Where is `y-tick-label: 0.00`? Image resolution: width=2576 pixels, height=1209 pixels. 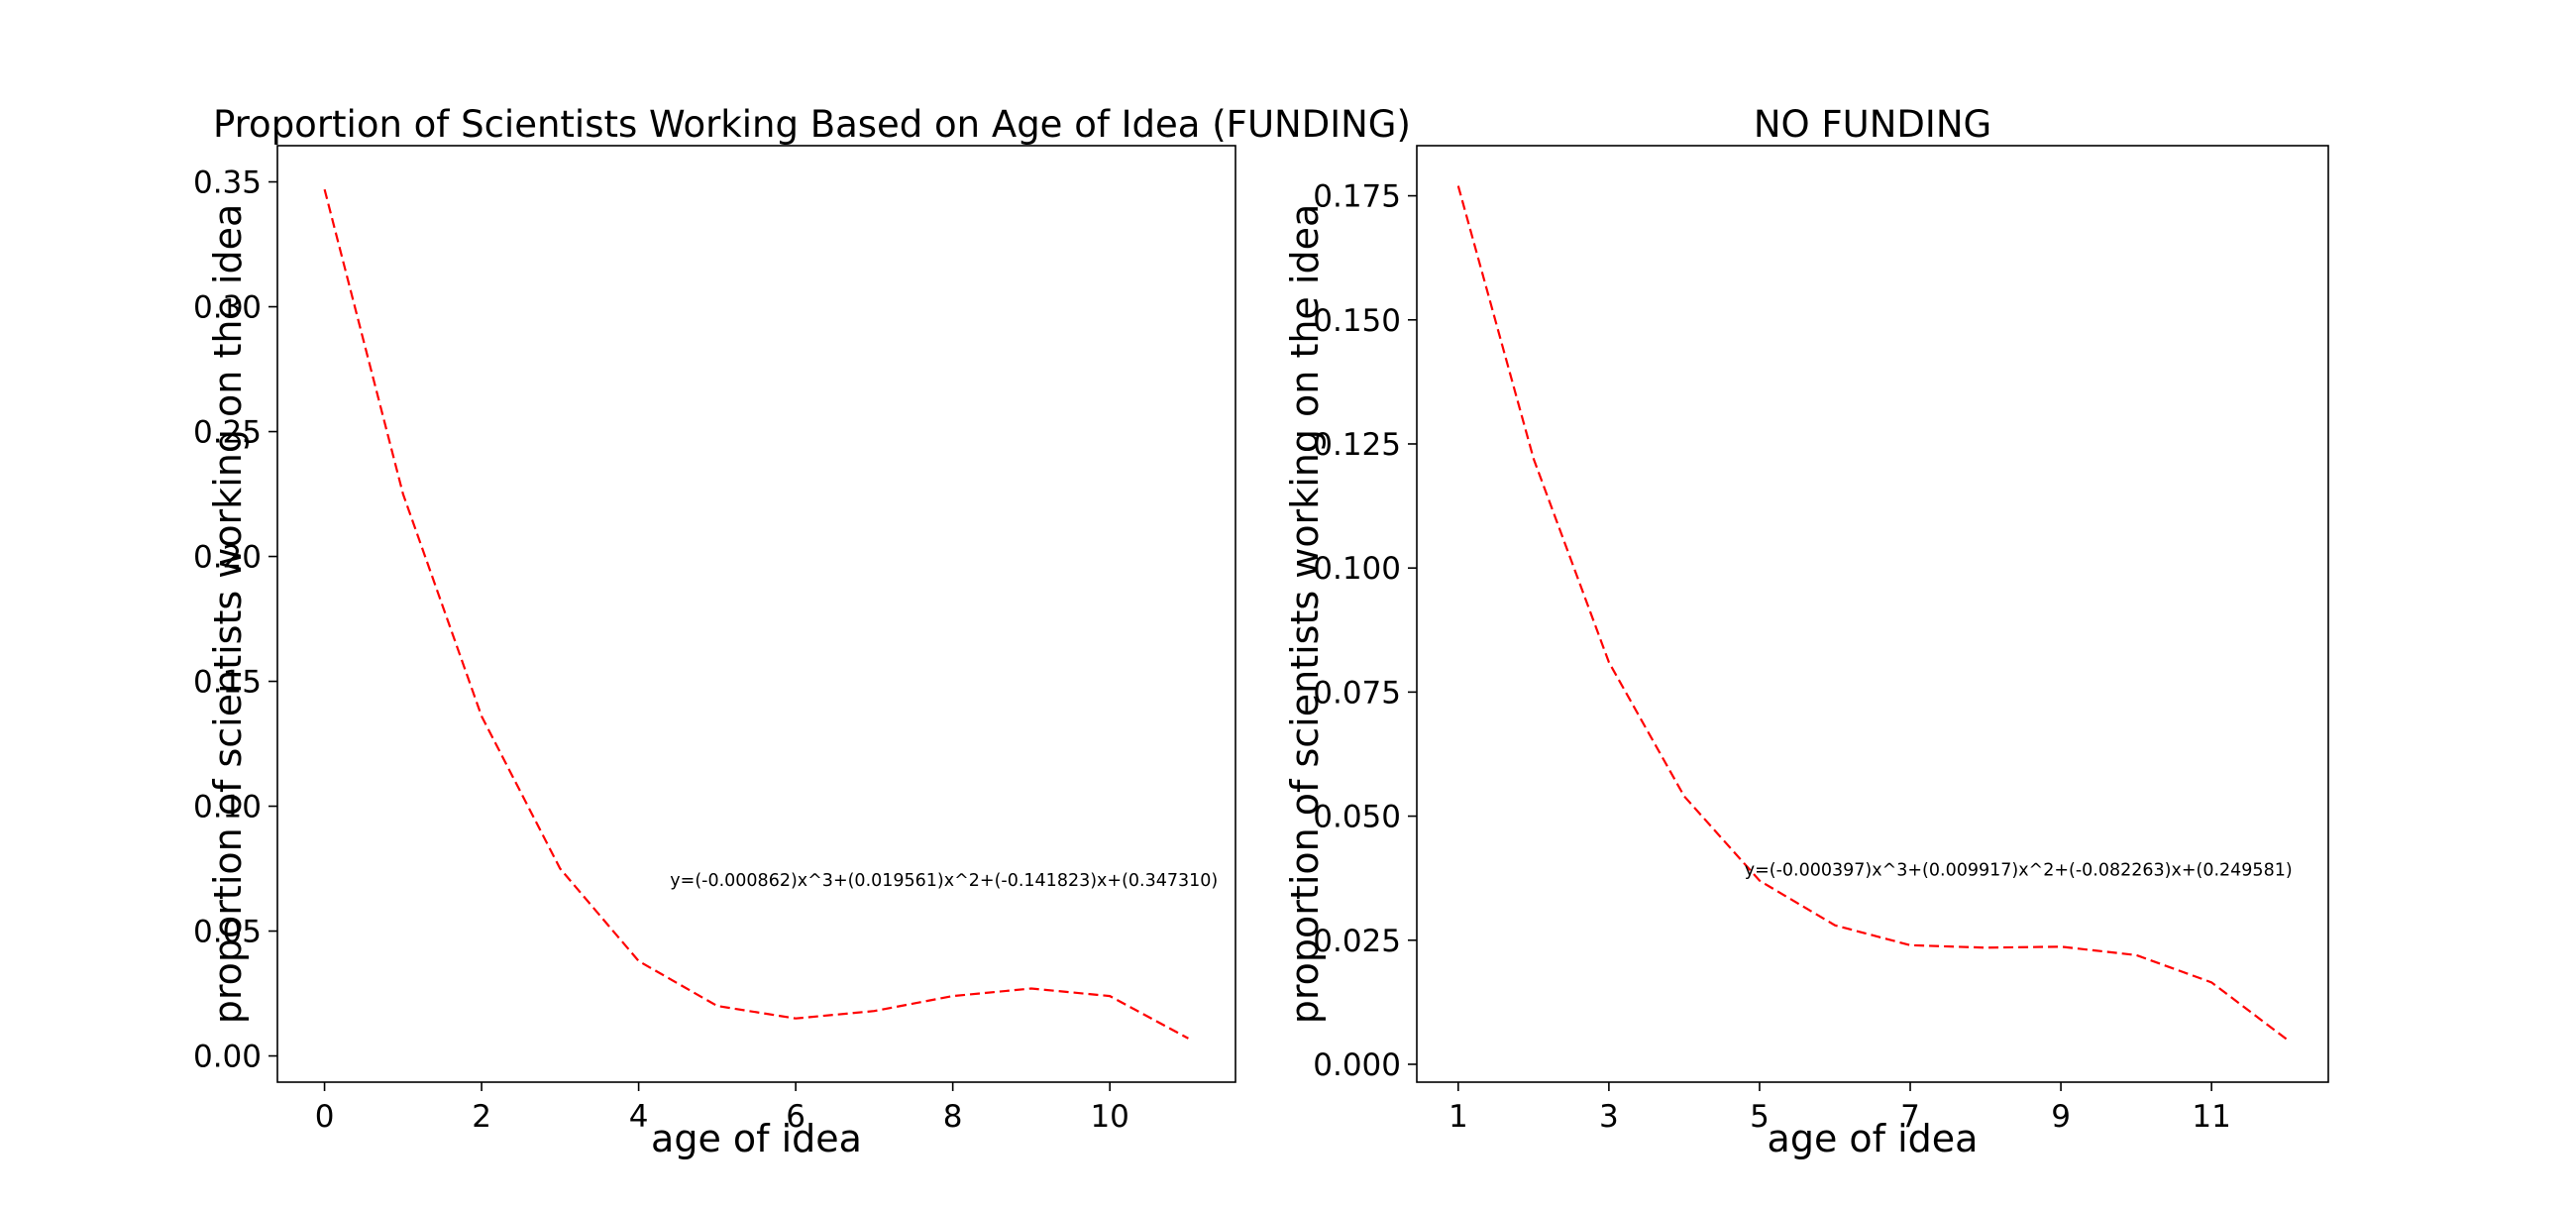
y-tick-label: 0.00 is located at coordinates (227, 1057).